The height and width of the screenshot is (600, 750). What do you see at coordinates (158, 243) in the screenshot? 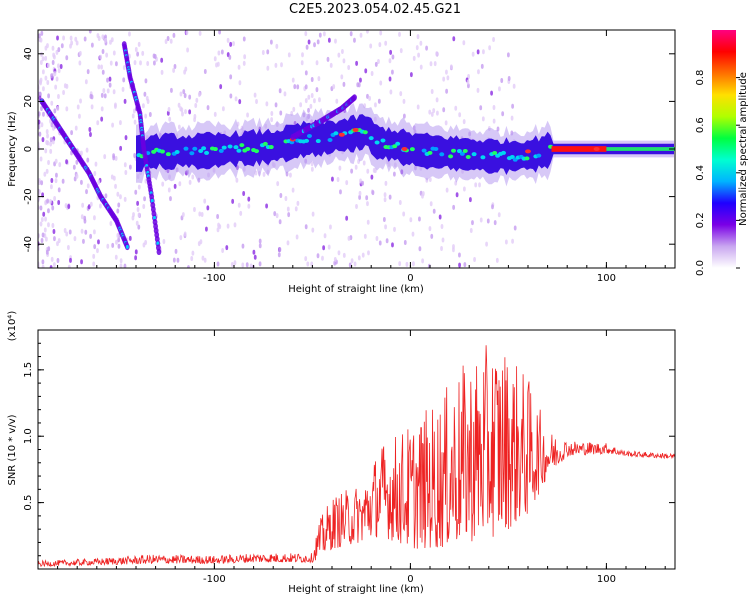
I see `spectrogram-trace-descending-2-core` at bounding box center [158, 243].